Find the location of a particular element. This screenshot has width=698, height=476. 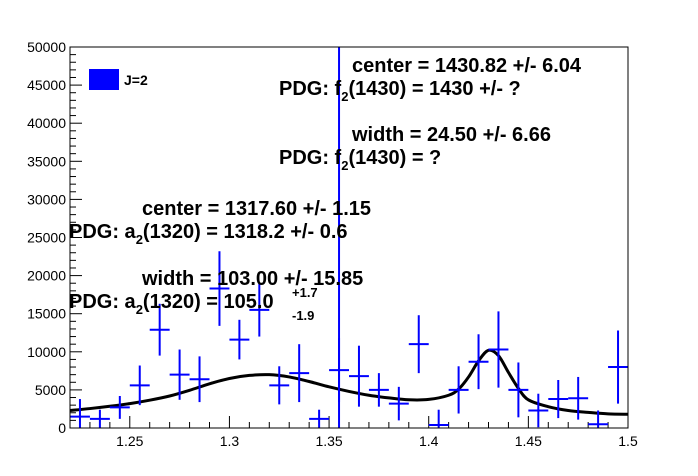

legend-swatch-j2 is located at coordinates (104, 79).